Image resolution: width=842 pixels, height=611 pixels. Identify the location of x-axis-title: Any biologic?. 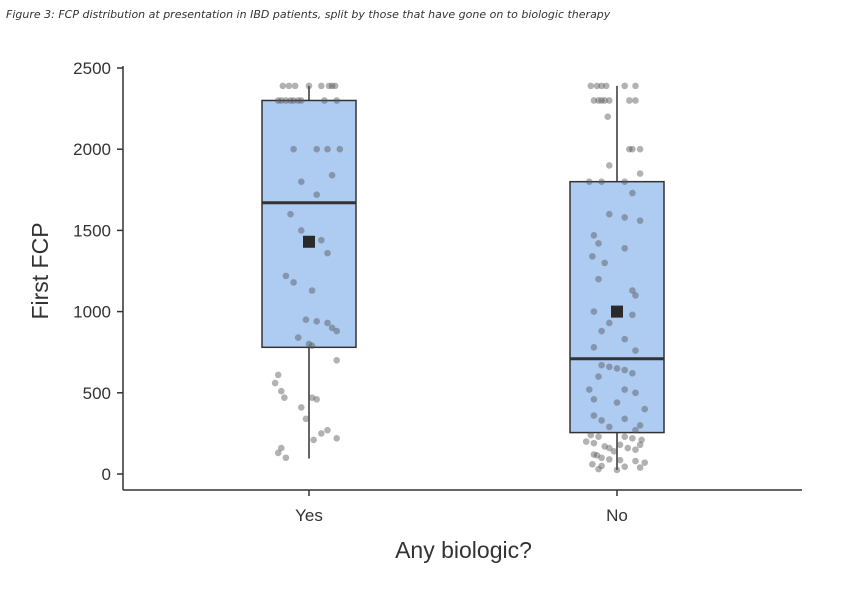
(463, 550).